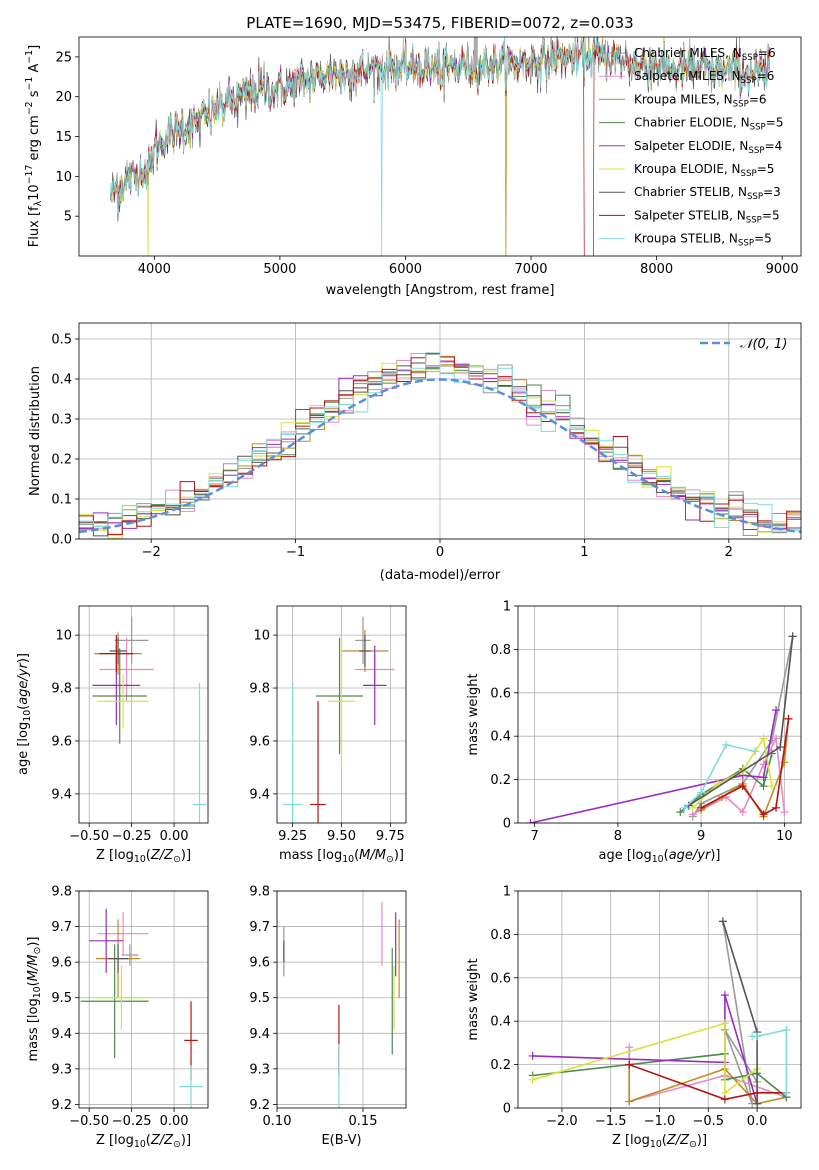 Image resolution: width=819 pixels, height=1170 pixels. What do you see at coordinates (500, 978) in the screenshot?
I see `y-tick-label: 0.6` at bounding box center [500, 978].